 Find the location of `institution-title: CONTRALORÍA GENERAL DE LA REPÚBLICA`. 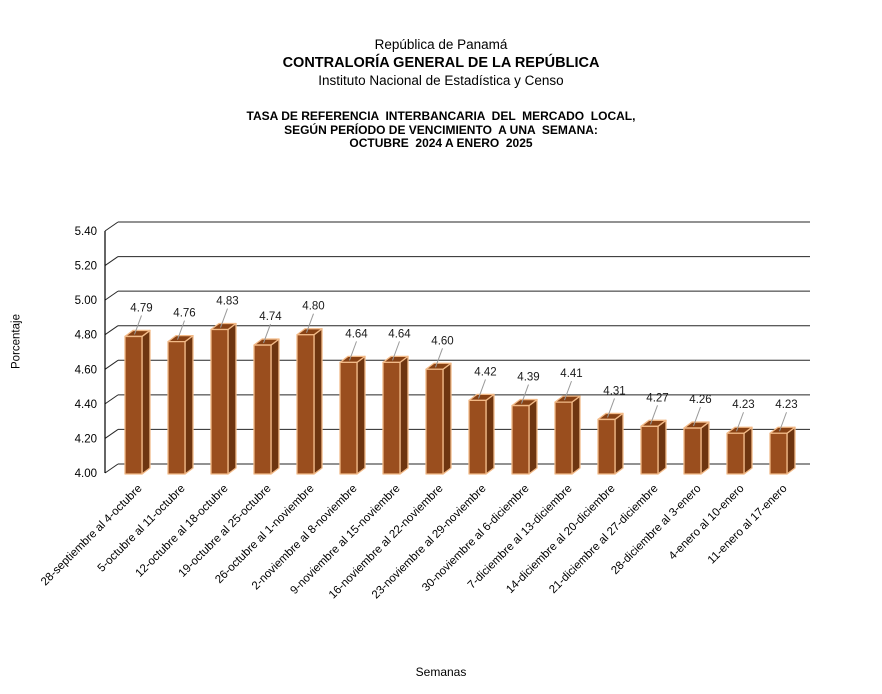

institution-title: CONTRALORÍA GENERAL DE LA REPÚBLICA is located at coordinates (441, 63).